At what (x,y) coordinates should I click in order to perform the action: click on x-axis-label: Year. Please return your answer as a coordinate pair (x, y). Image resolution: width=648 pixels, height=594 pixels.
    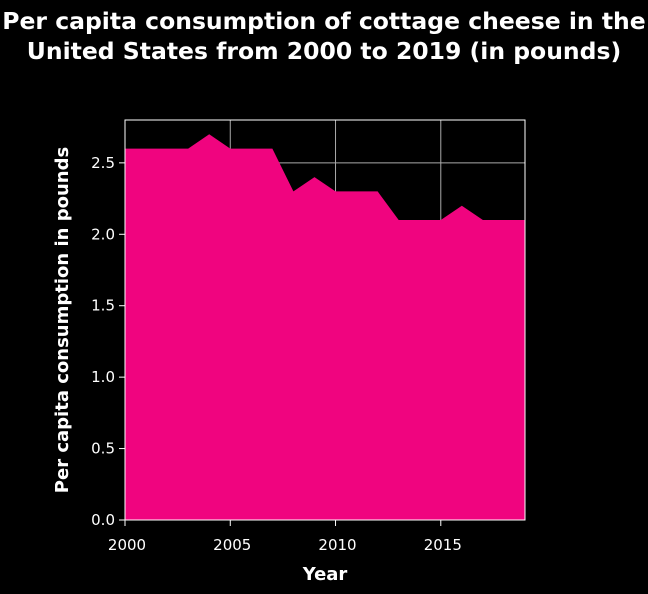
    Looking at the image, I should click on (325, 574).